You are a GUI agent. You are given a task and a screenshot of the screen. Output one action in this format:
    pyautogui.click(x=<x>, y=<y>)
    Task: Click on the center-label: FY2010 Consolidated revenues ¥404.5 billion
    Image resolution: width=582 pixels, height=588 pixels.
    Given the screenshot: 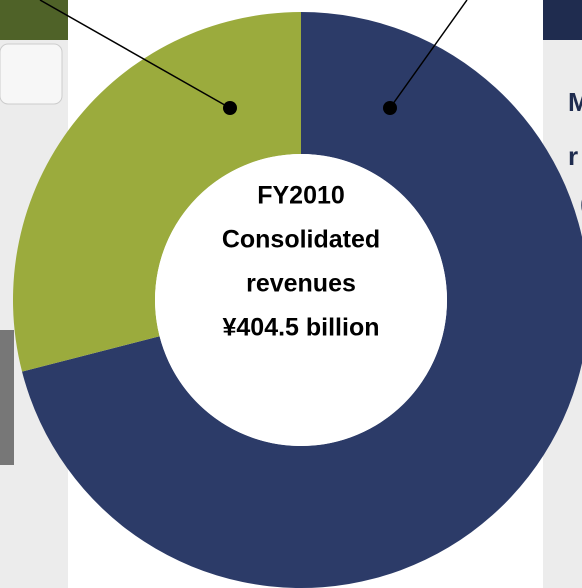 What is the action you would take?
    pyautogui.click(x=301, y=262)
    